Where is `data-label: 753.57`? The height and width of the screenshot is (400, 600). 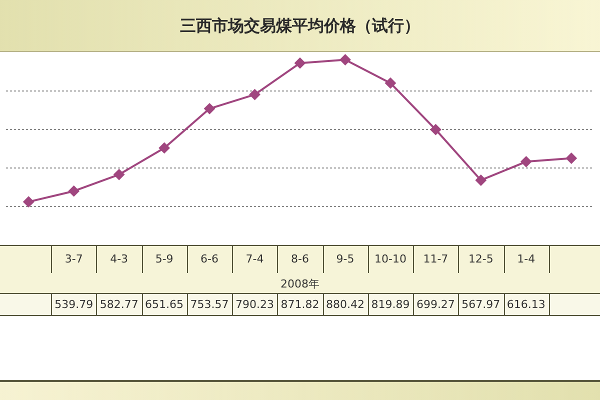
data-label: 753.57 is located at coordinates (209, 304).